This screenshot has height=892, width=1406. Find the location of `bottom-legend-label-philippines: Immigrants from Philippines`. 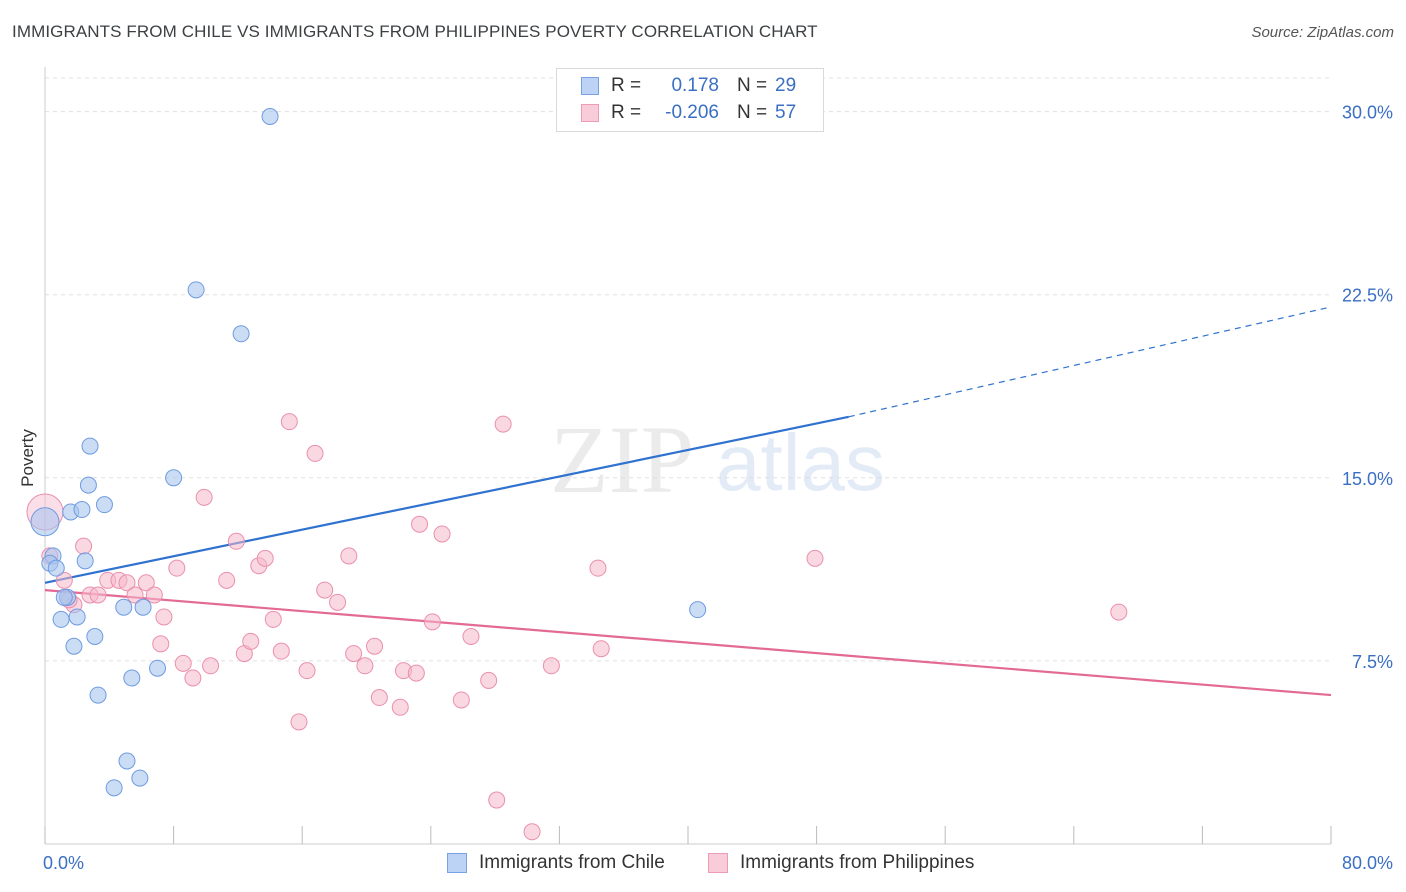

bottom-legend-label-philippines: Immigrants from Philippines is located at coordinates (857, 862).